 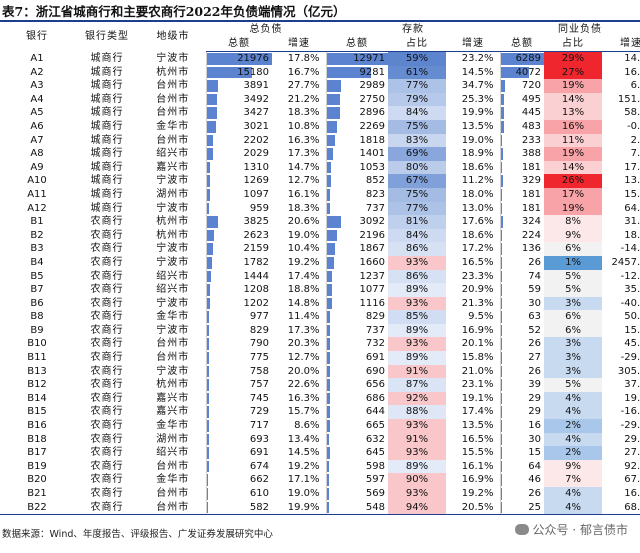 What do you see at coordinates (417, 453) in the screenshot?
I see `cell-dep-share: 93%` at bounding box center [417, 453].